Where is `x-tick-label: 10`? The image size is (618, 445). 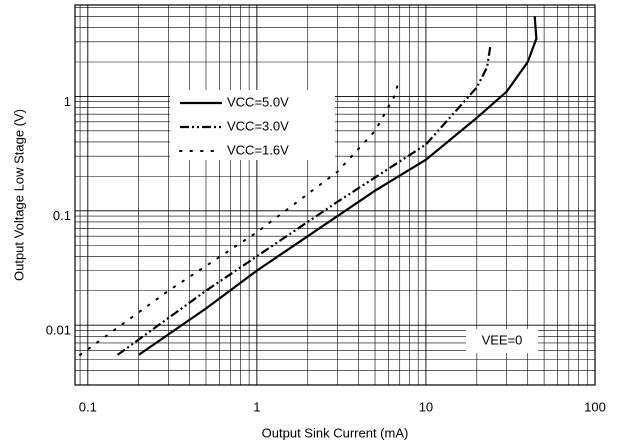 x-tick-label: 10 is located at coordinates (426, 406).